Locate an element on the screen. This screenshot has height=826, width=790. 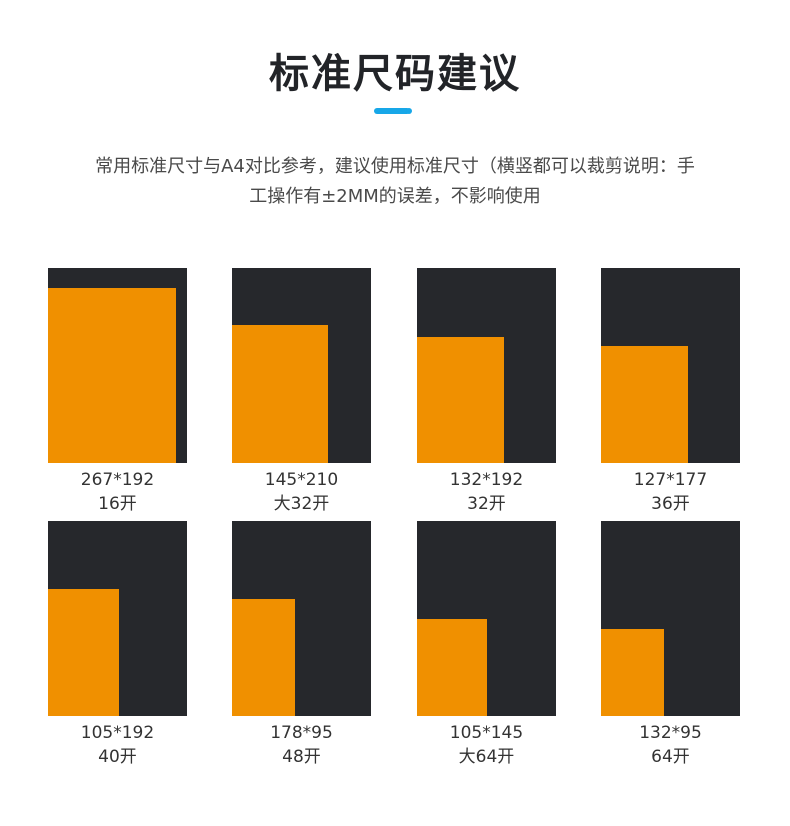
size-card-16: 267*192 16开 is located at coordinates (117, 392).